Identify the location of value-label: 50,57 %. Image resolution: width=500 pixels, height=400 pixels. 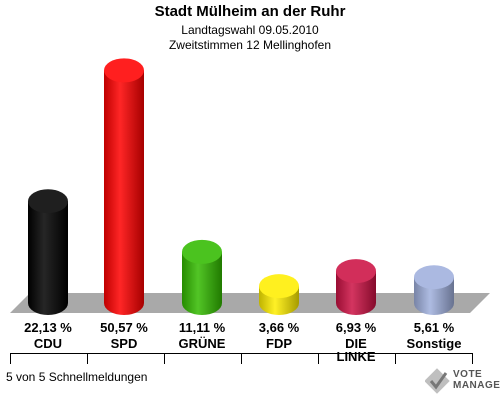
(124, 327).